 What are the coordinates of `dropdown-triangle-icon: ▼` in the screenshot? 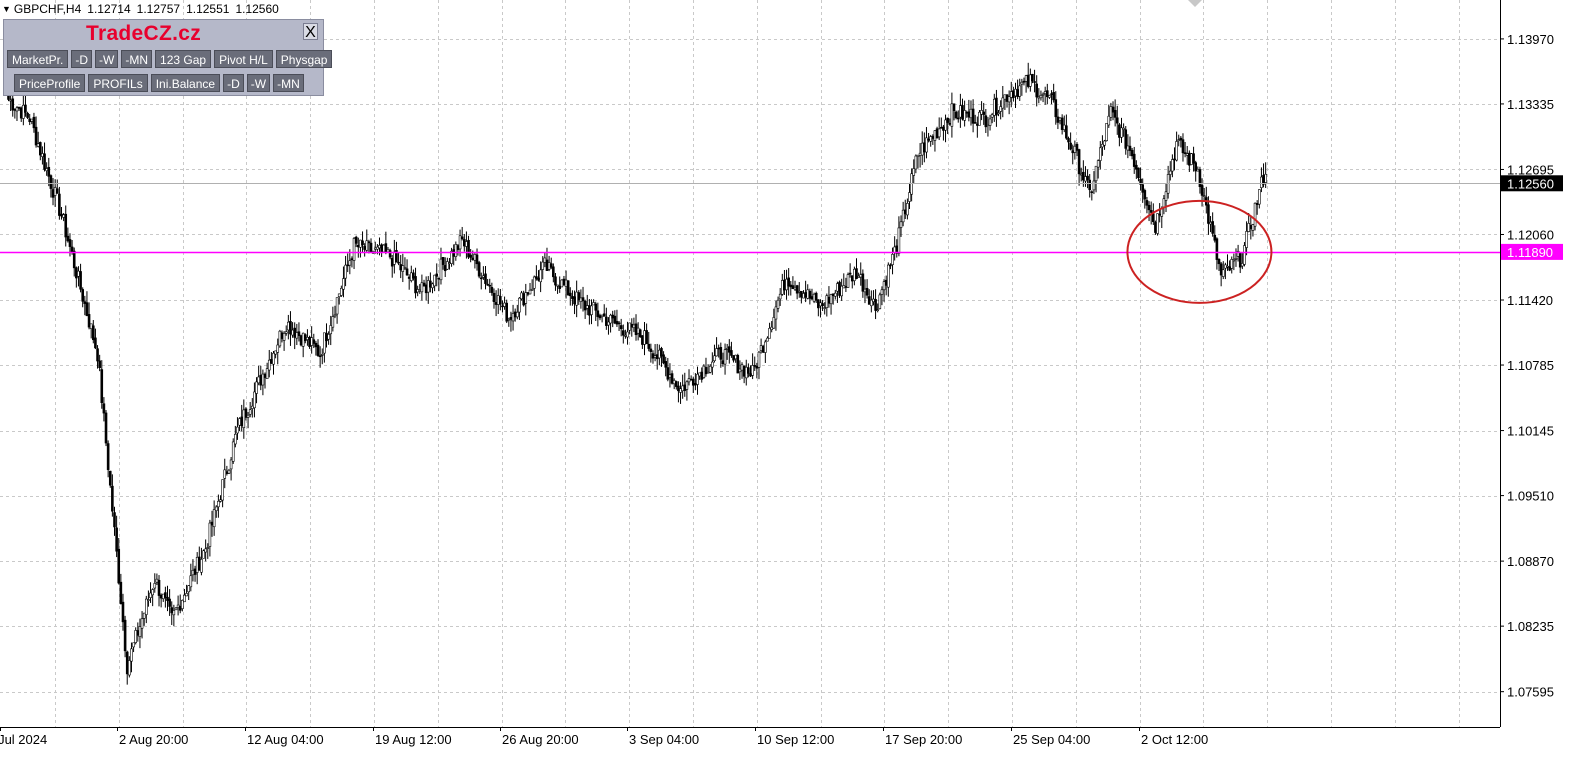 It's located at (6, 9).